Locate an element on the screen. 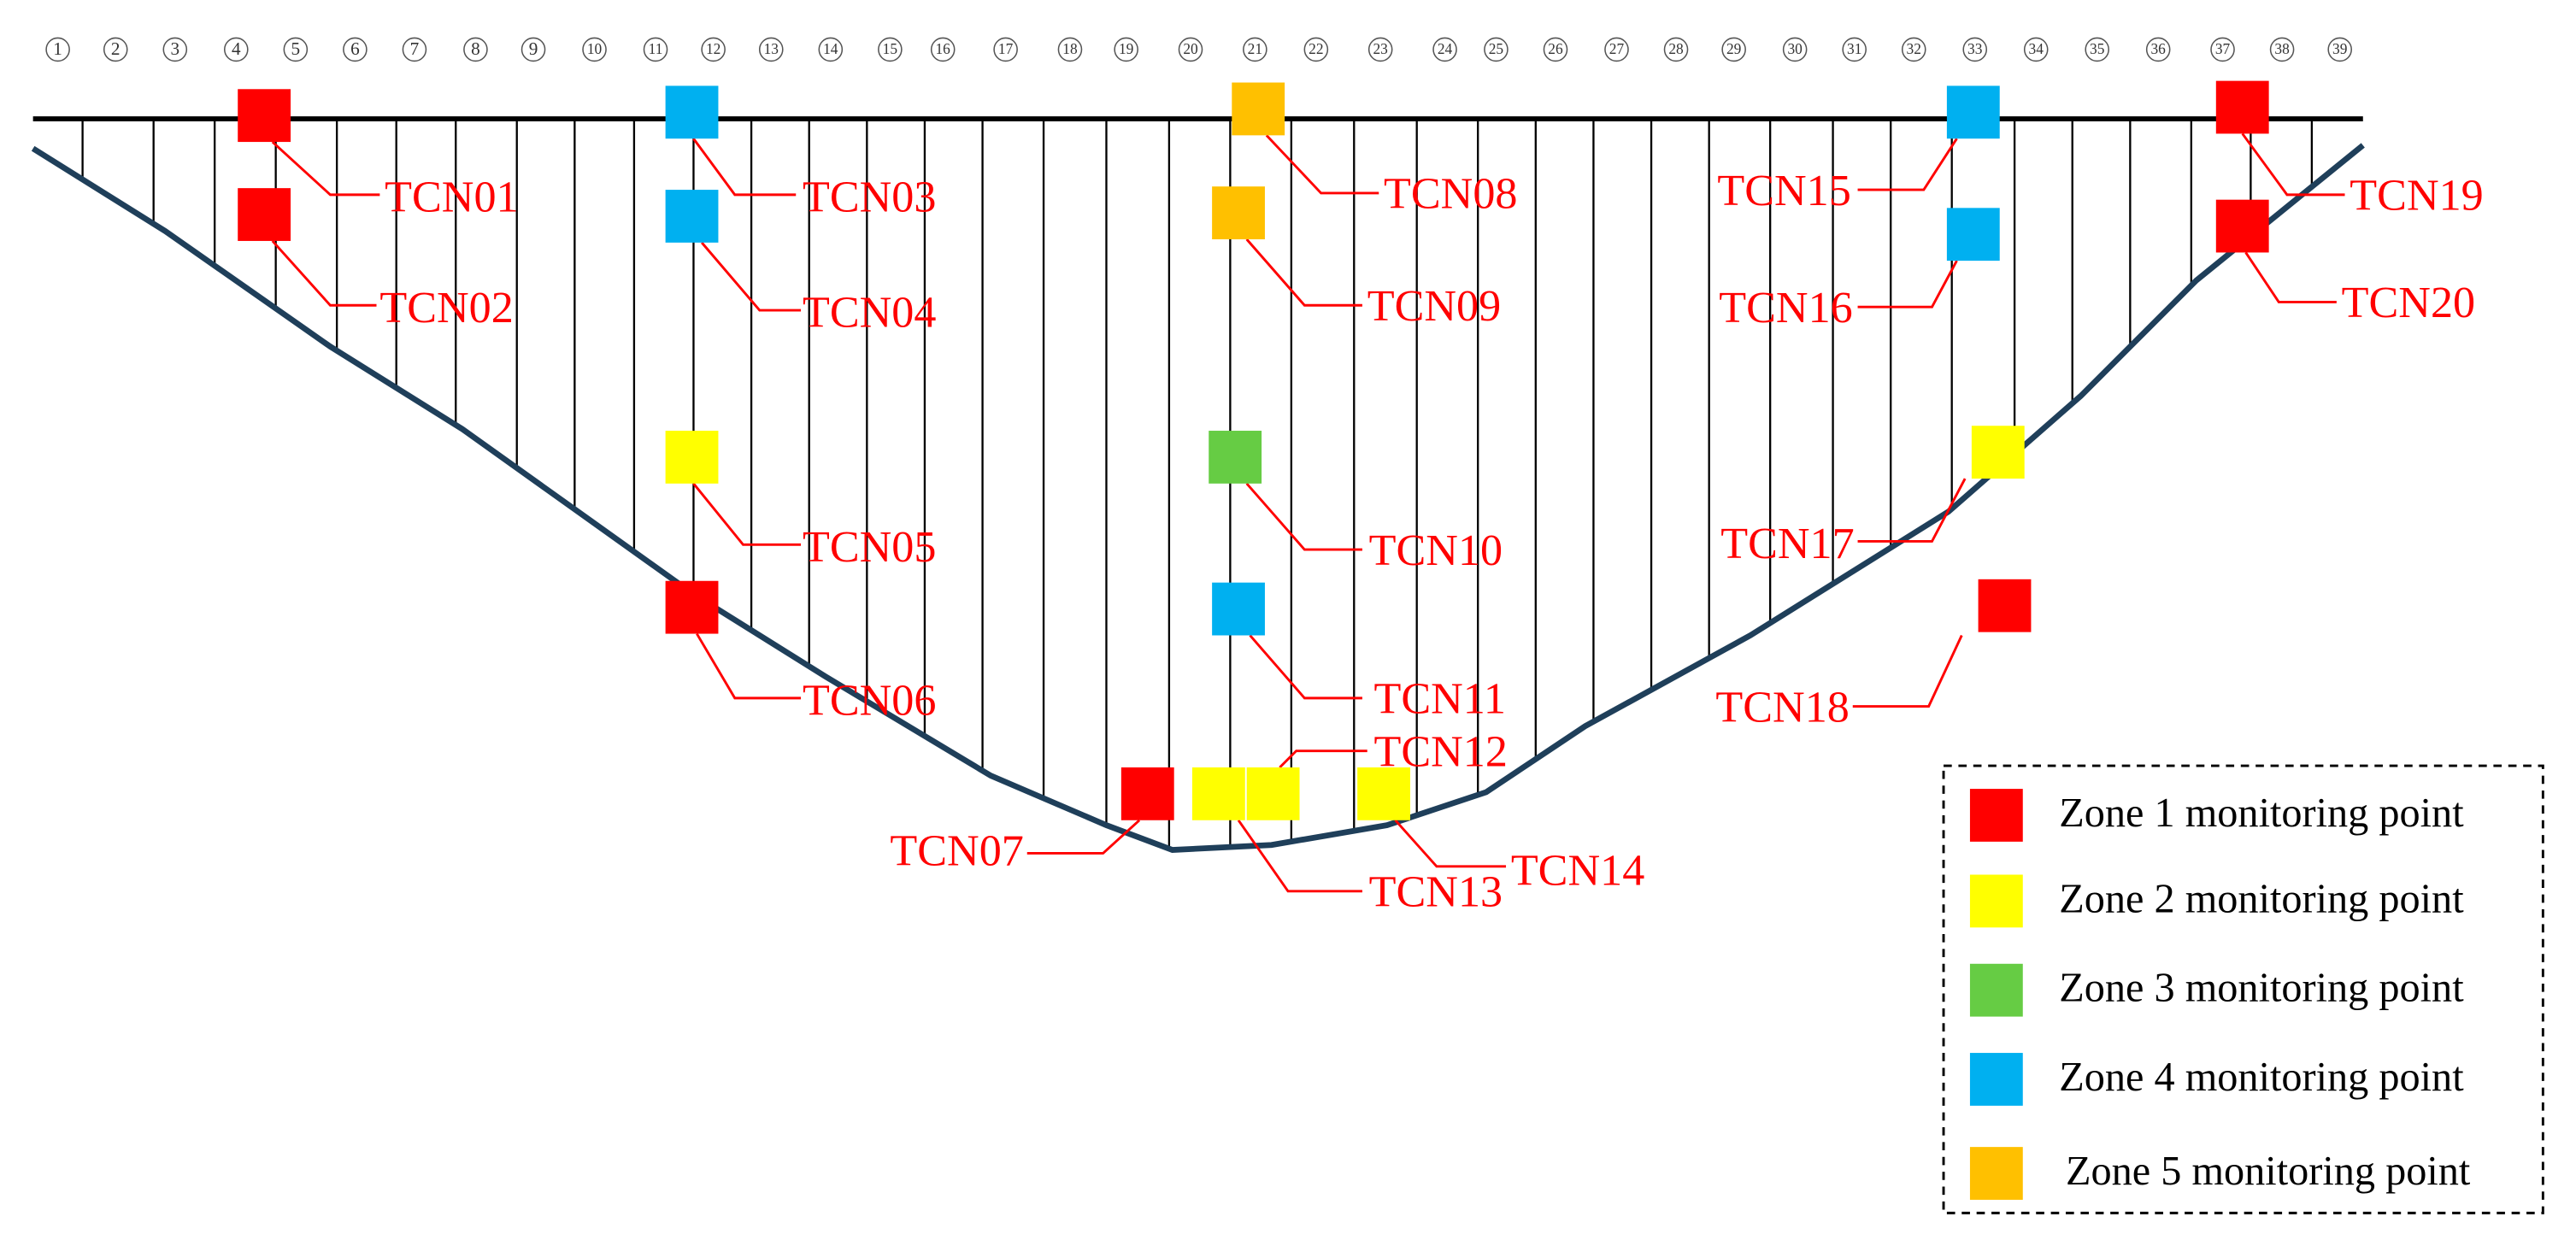  point-label: TCN13 is located at coordinates (1436, 892).